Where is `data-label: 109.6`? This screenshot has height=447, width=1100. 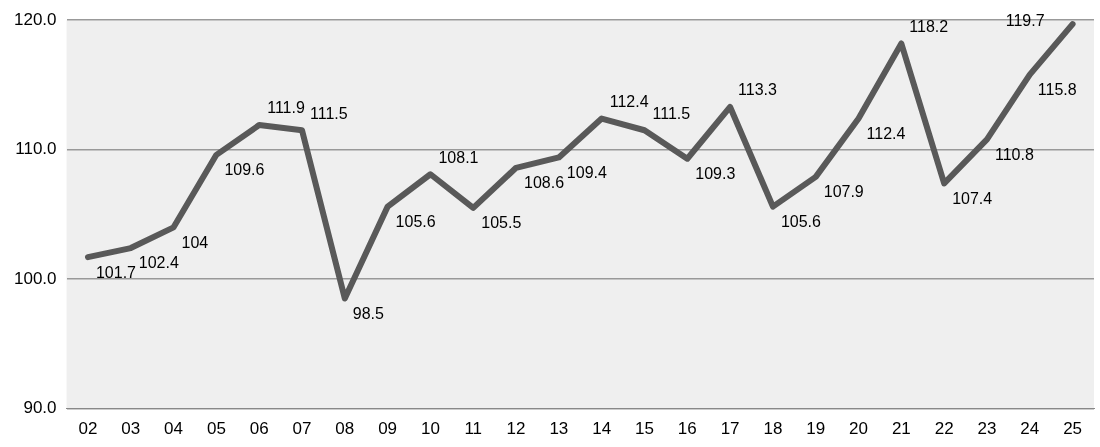 data-label: 109.6 is located at coordinates (244, 170).